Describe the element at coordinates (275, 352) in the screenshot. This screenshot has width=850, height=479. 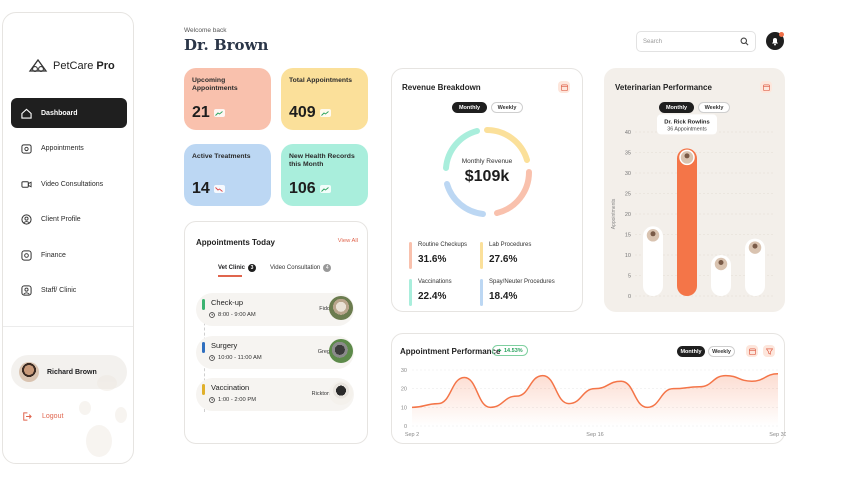
I see `appointment-item: Surgery 10:00 - 11:00 AM Greg` at that location.